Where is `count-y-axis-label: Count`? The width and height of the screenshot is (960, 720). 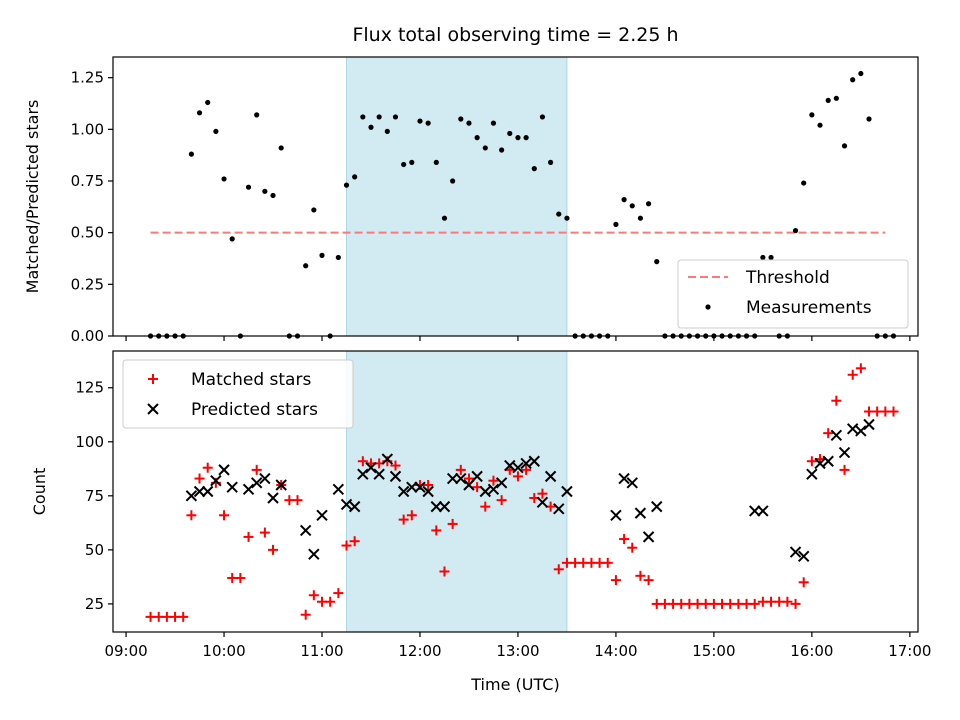
count-y-axis-label: Count is located at coordinates (39, 492).